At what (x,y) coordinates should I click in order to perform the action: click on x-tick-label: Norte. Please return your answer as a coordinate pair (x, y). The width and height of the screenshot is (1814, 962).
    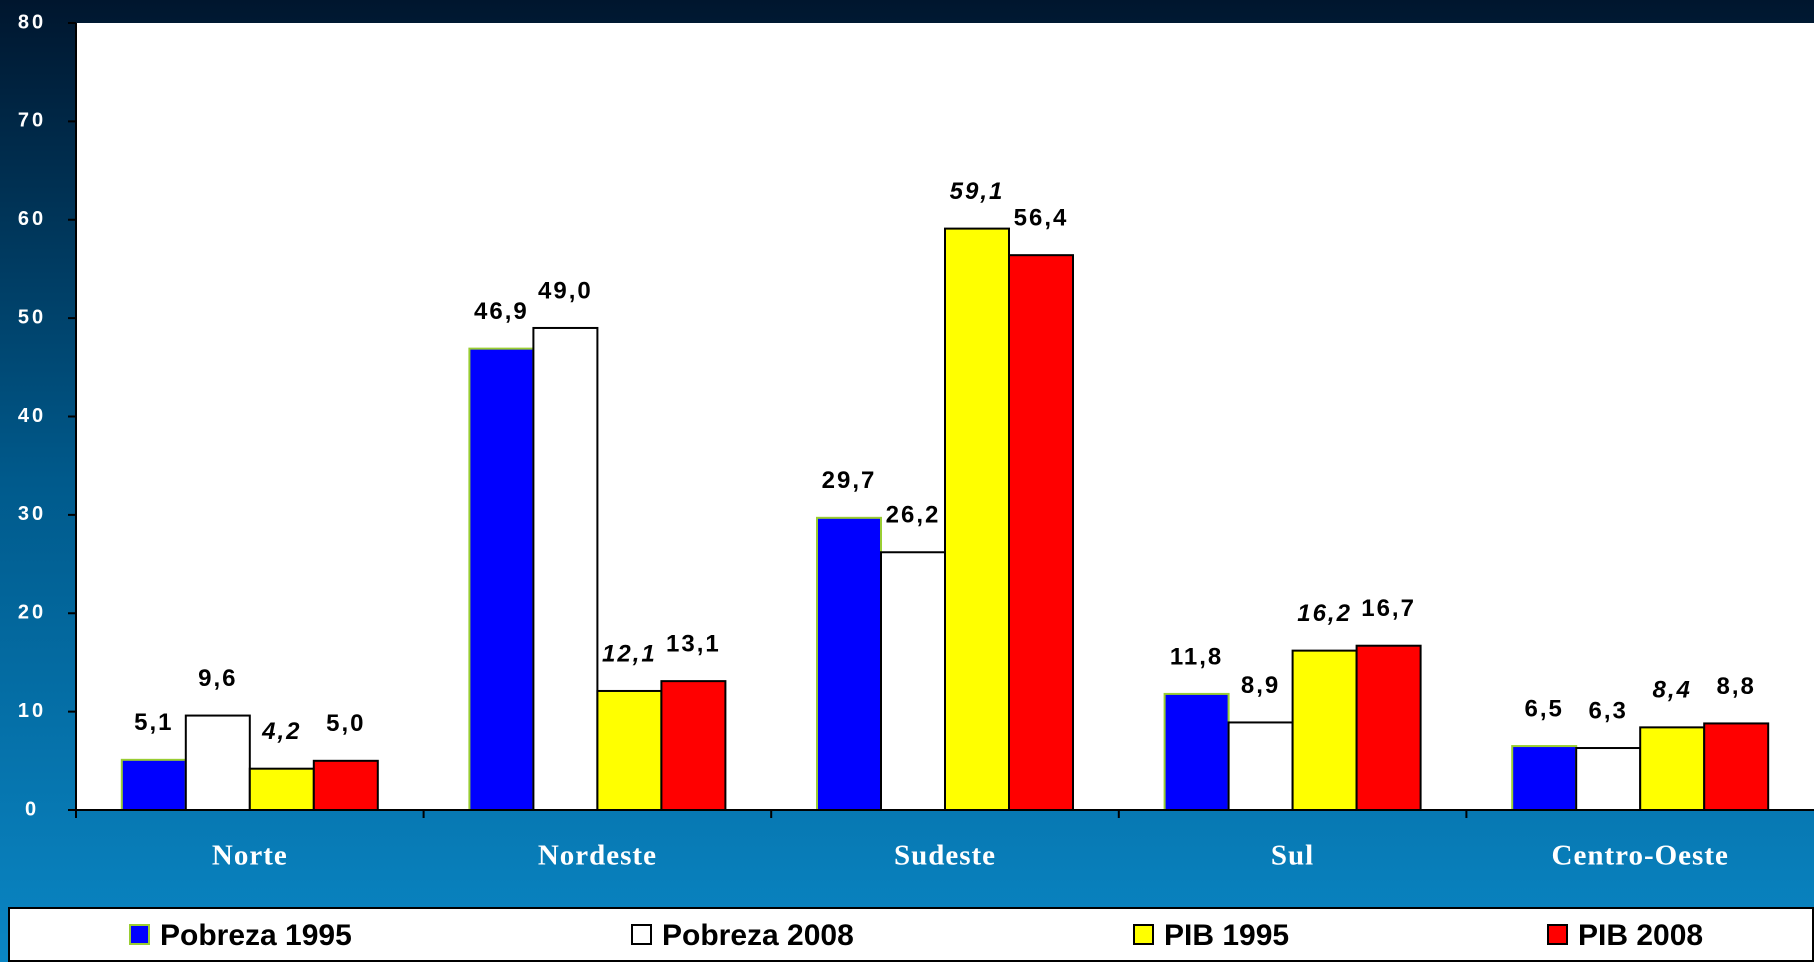
    Looking at the image, I should click on (250, 856).